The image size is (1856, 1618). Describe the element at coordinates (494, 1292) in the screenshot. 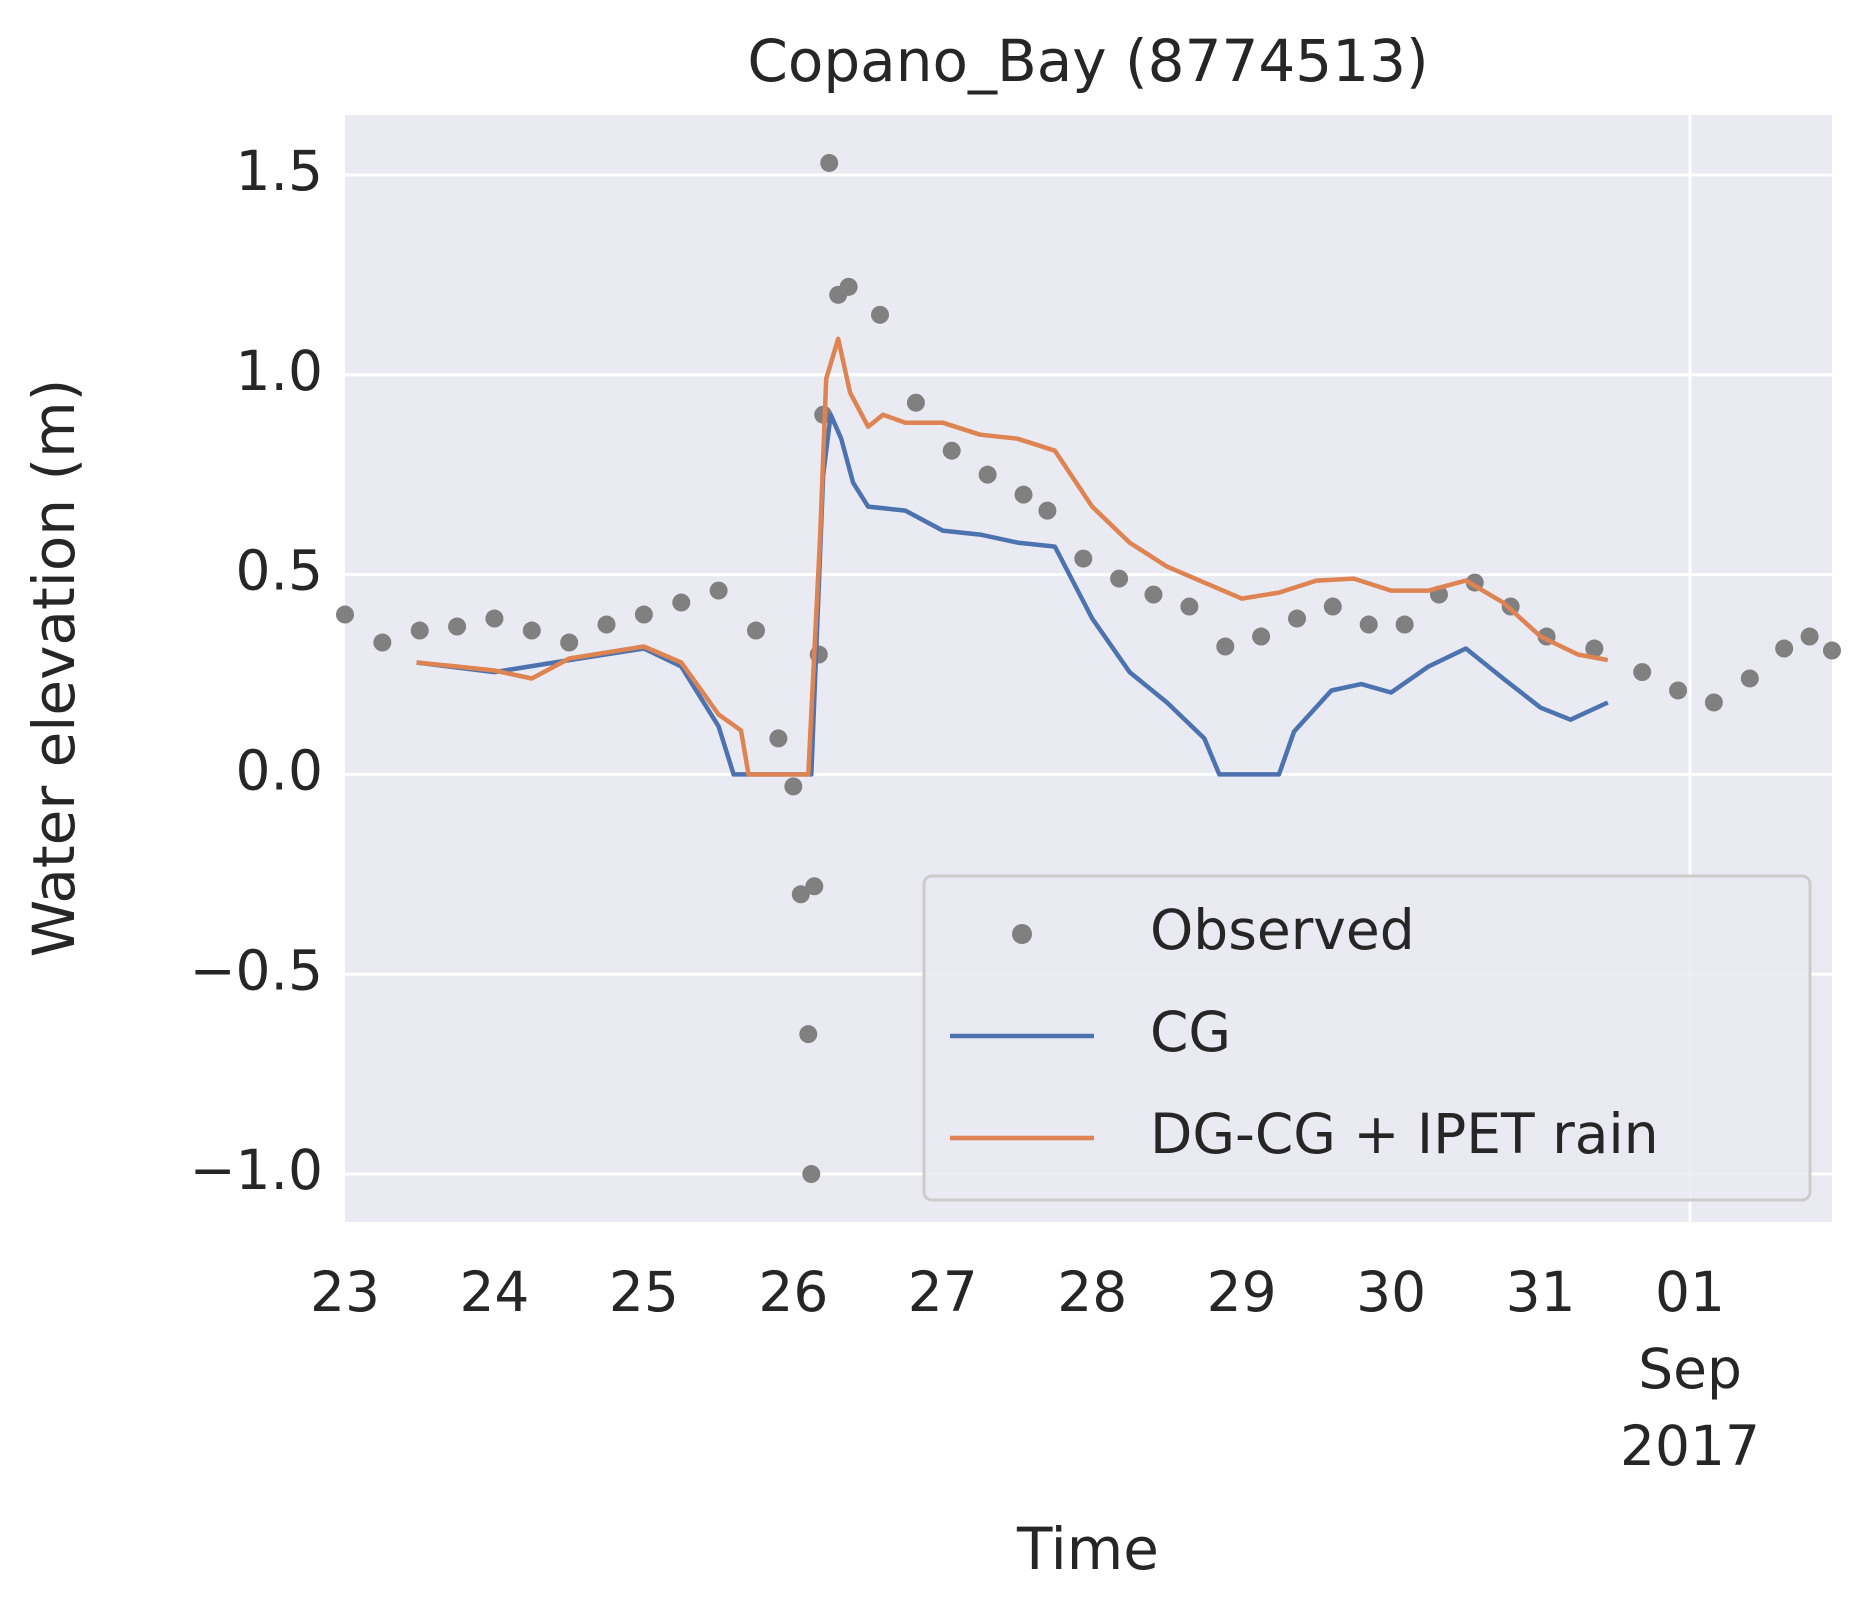

I see `x-tick-label: 24` at that location.